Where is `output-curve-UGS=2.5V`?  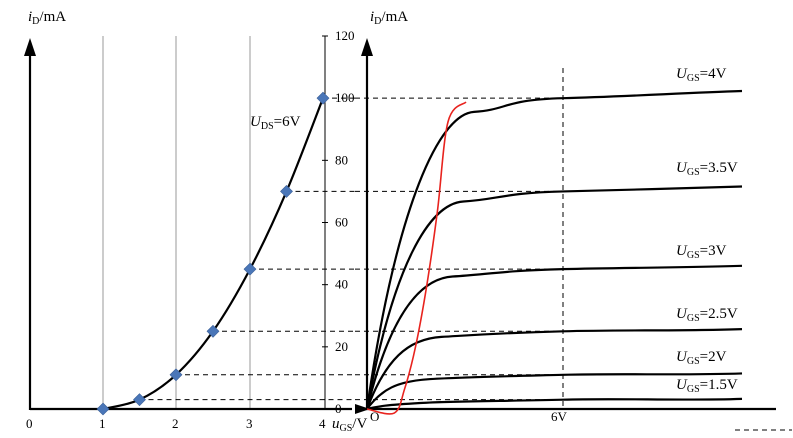
output-curve-UGS=2.5V is located at coordinates (554, 368).